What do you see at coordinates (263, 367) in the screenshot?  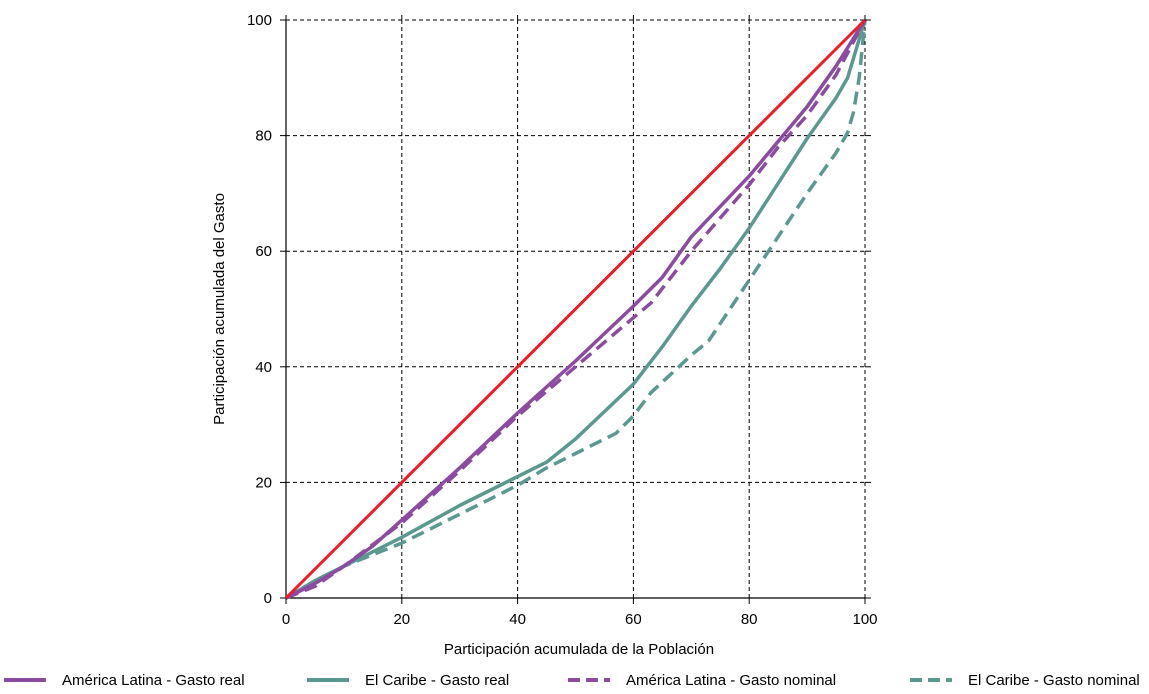 I see `y-tick-label: 40` at bounding box center [263, 367].